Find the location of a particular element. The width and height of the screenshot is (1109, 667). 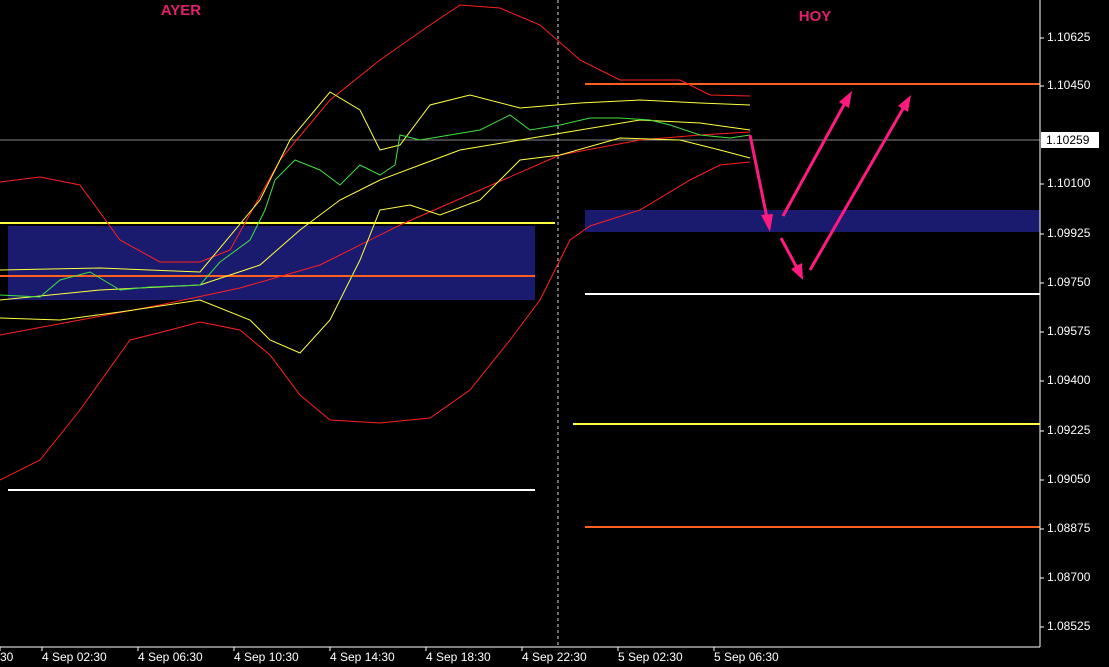

y-tick-label: 1.09050 is located at coordinates (1069, 479).